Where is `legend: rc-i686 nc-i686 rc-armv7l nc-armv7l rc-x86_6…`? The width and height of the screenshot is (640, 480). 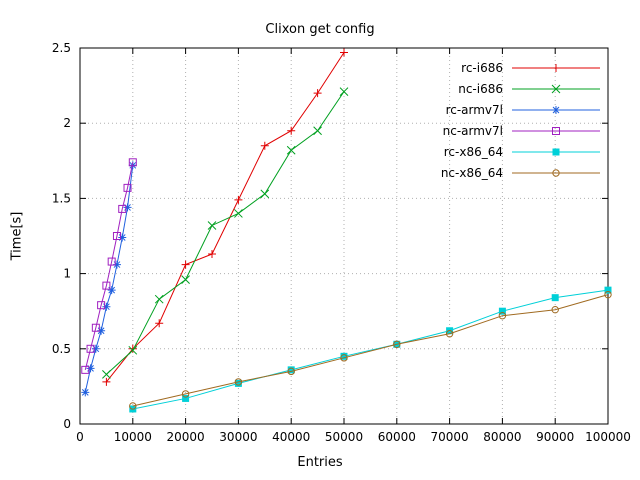 legend: rc-i686 nc-i686 rc-armv7l nc-armv7l rc-x86_6… is located at coordinates (520, 120).